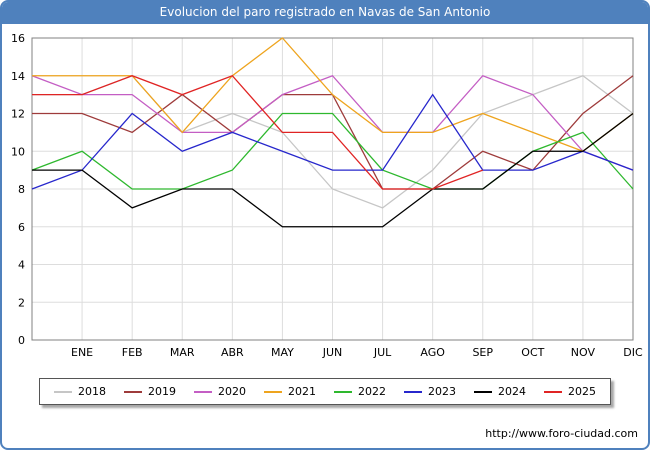  Describe the element at coordinates (18, 76) in the screenshot. I see `y-tick-label: 14` at that location.